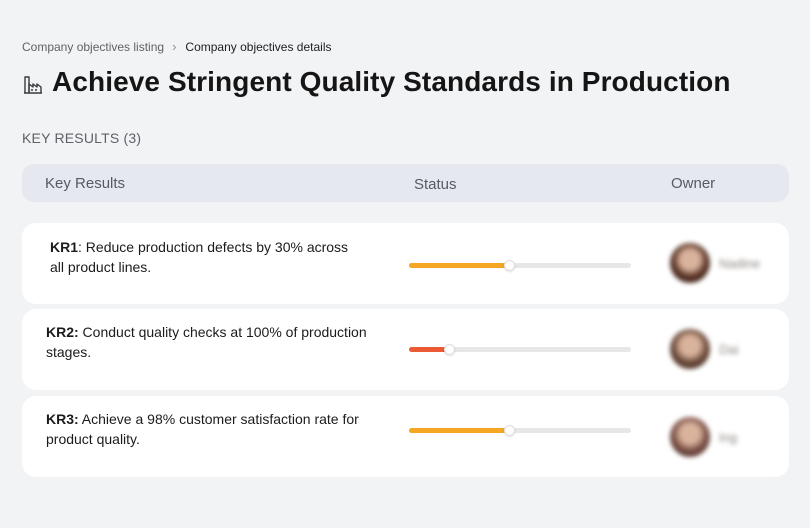 This screenshot has width=810, height=528. What do you see at coordinates (740, 263) in the screenshot?
I see `owner-name: Nadine` at bounding box center [740, 263].